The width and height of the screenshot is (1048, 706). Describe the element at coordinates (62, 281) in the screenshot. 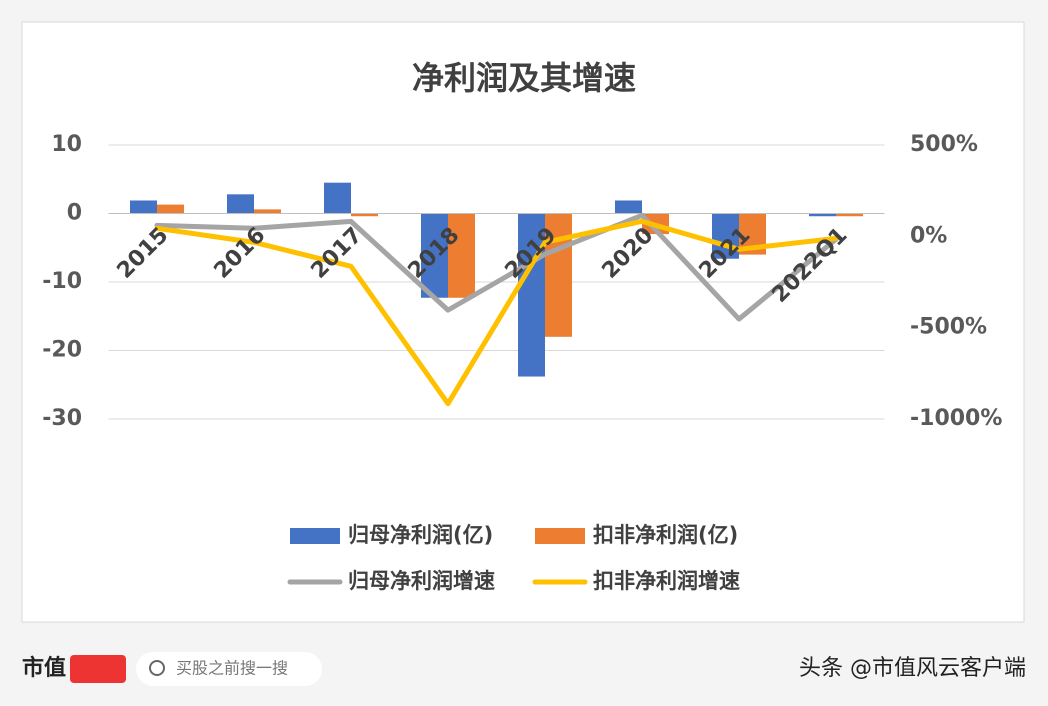

I see `y-tick-label: -10` at that location.